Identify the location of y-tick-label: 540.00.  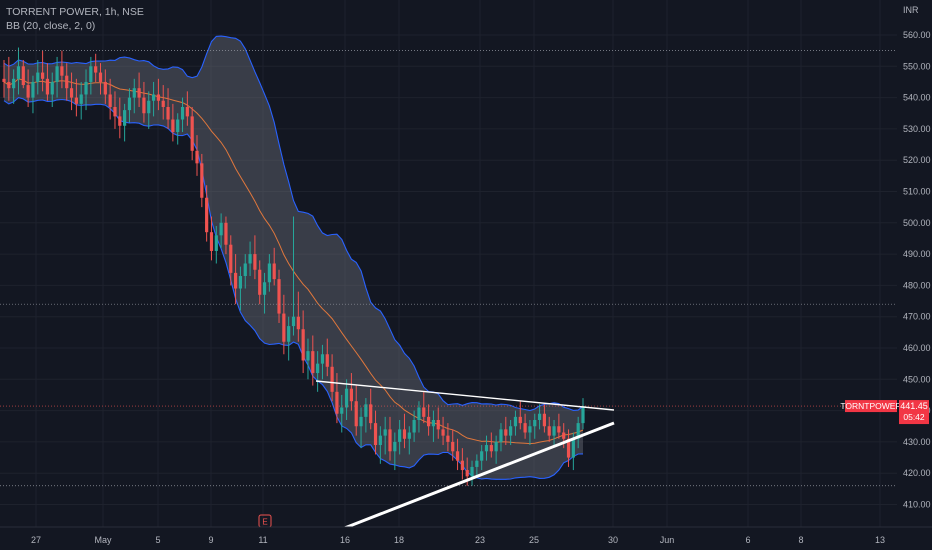
(917, 98).